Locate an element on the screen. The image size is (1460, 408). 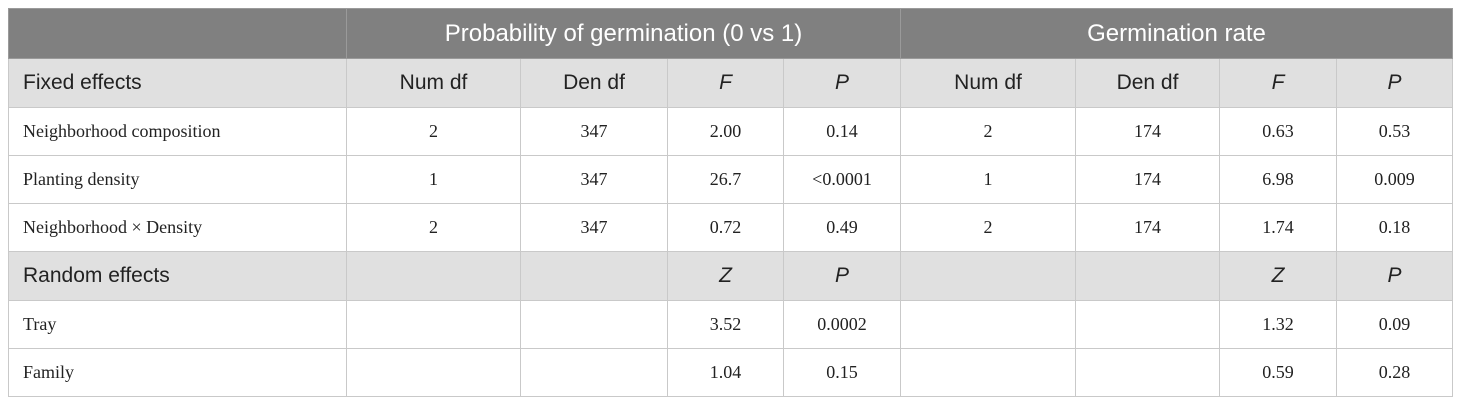
header-cell is located at coordinates (177, 33).